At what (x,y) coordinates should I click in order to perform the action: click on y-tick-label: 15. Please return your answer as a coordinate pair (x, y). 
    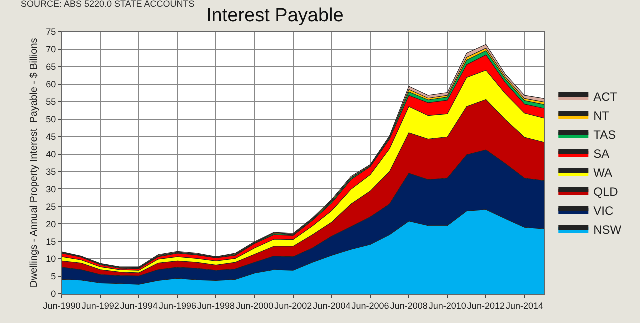
    Looking at the image, I should click on (51, 241).